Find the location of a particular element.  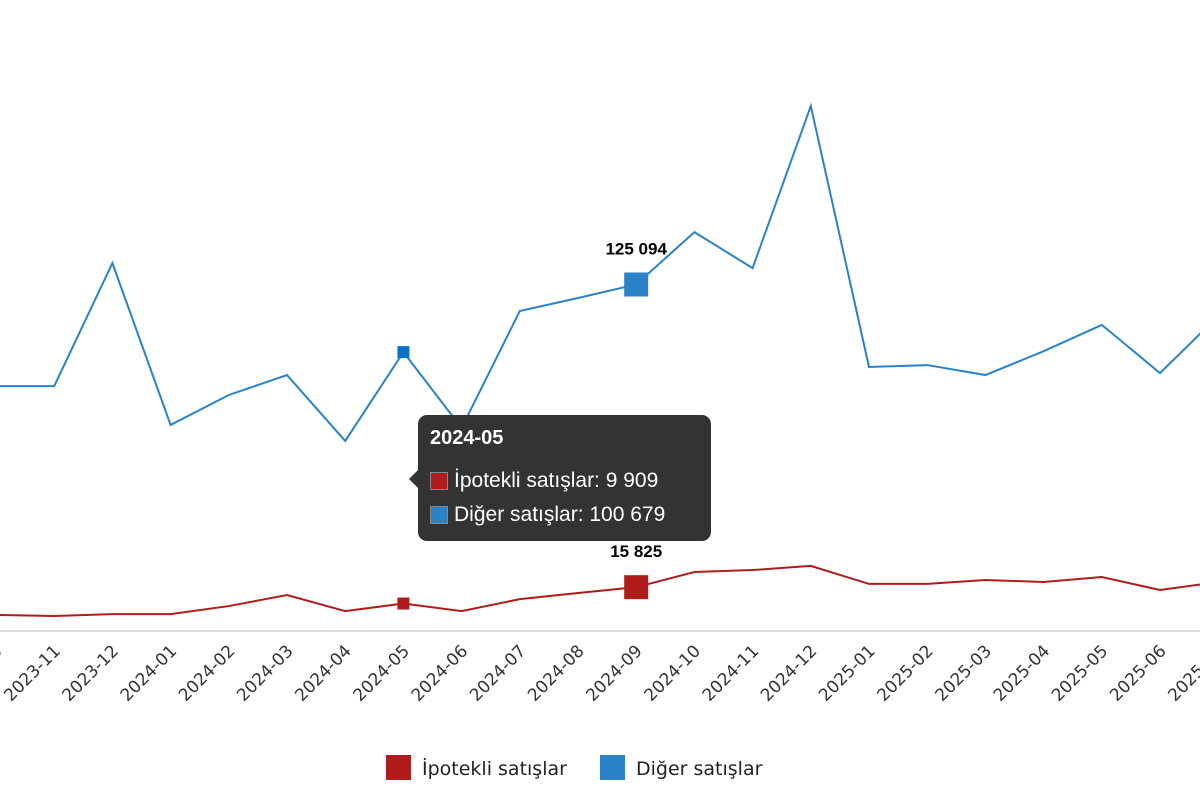

x-tick-label: 2024-10 is located at coordinates (673, 673).